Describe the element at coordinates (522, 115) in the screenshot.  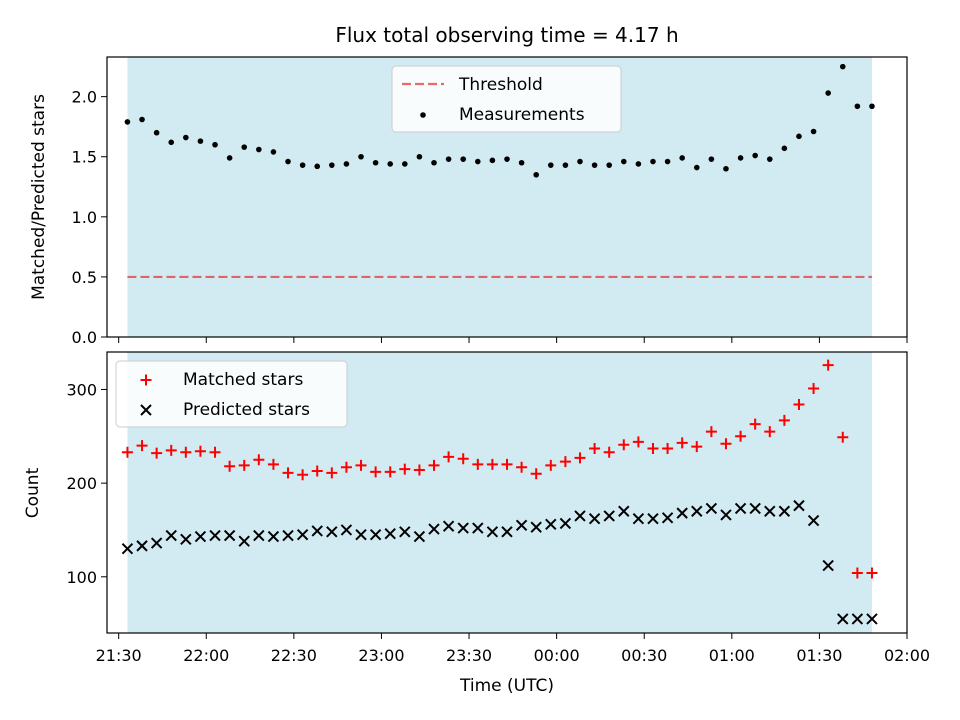
I see `legend-measurements-label: Measurements` at that location.